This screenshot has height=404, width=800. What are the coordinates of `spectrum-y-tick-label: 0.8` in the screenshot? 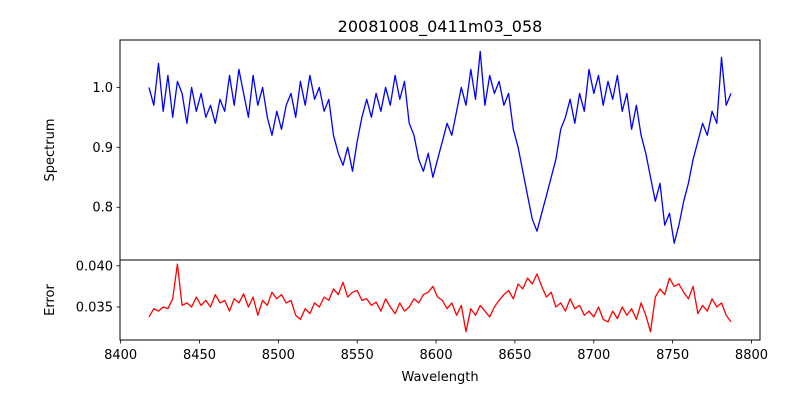 It's located at (102, 208).